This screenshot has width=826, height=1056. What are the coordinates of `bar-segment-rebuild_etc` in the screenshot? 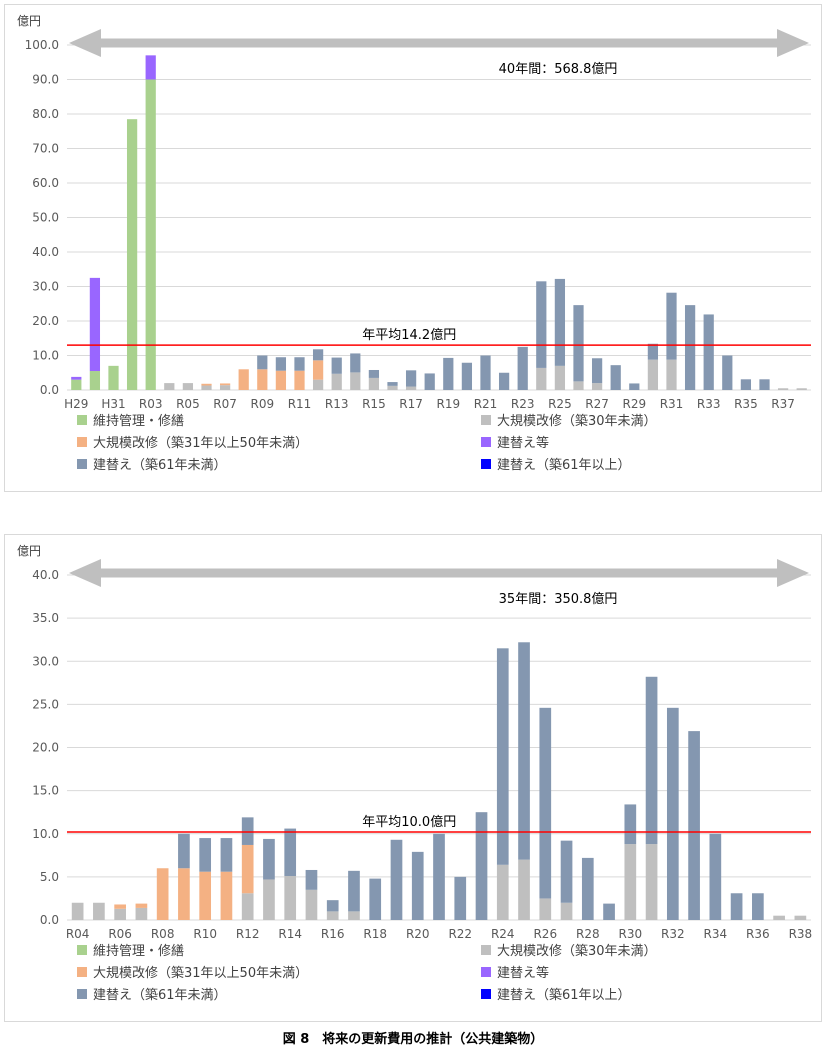 It's located at (76, 378).